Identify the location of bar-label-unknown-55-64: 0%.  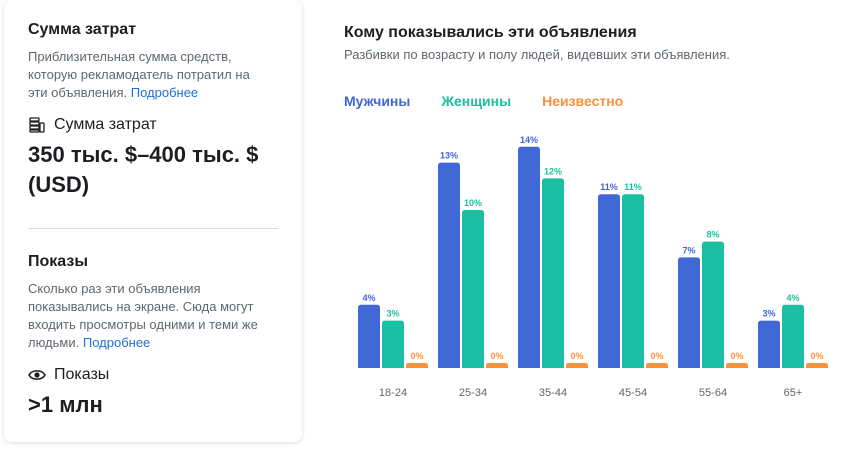
(736, 356).